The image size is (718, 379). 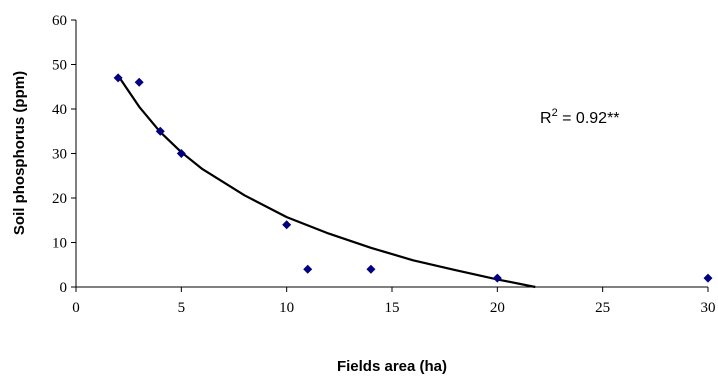 What do you see at coordinates (392, 308) in the screenshot?
I see `x-tick-label: 15` at bounding box center [392, 308].